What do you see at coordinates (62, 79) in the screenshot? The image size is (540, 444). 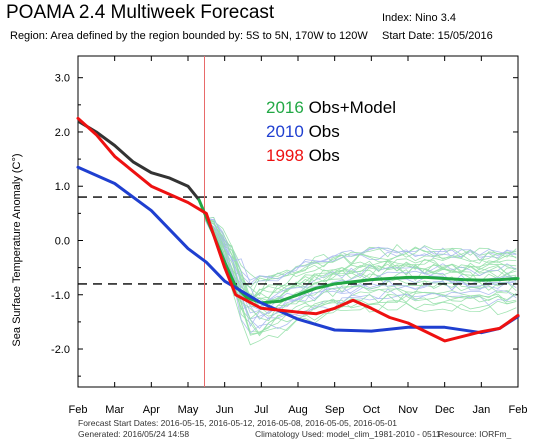 I see `y-tick-label: 3.0` at bounding box center [62, 79].